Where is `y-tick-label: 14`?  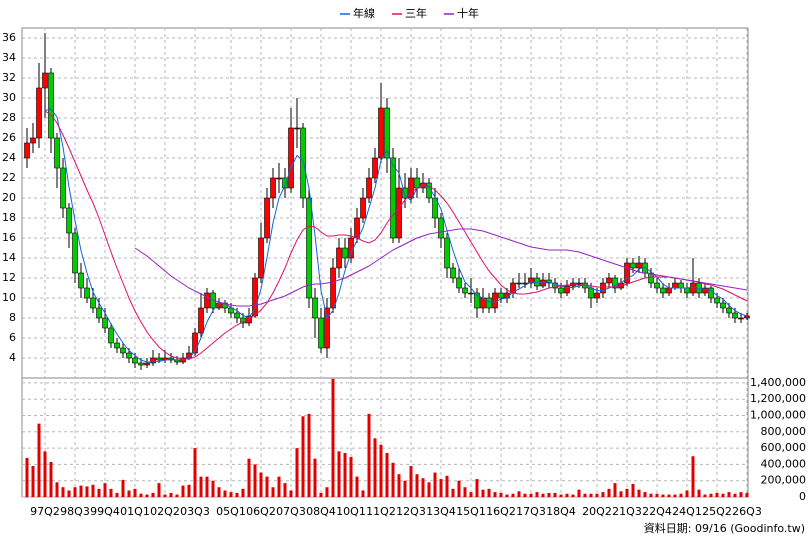
y-tick-label: 14 is located at coordinates (9, 257).